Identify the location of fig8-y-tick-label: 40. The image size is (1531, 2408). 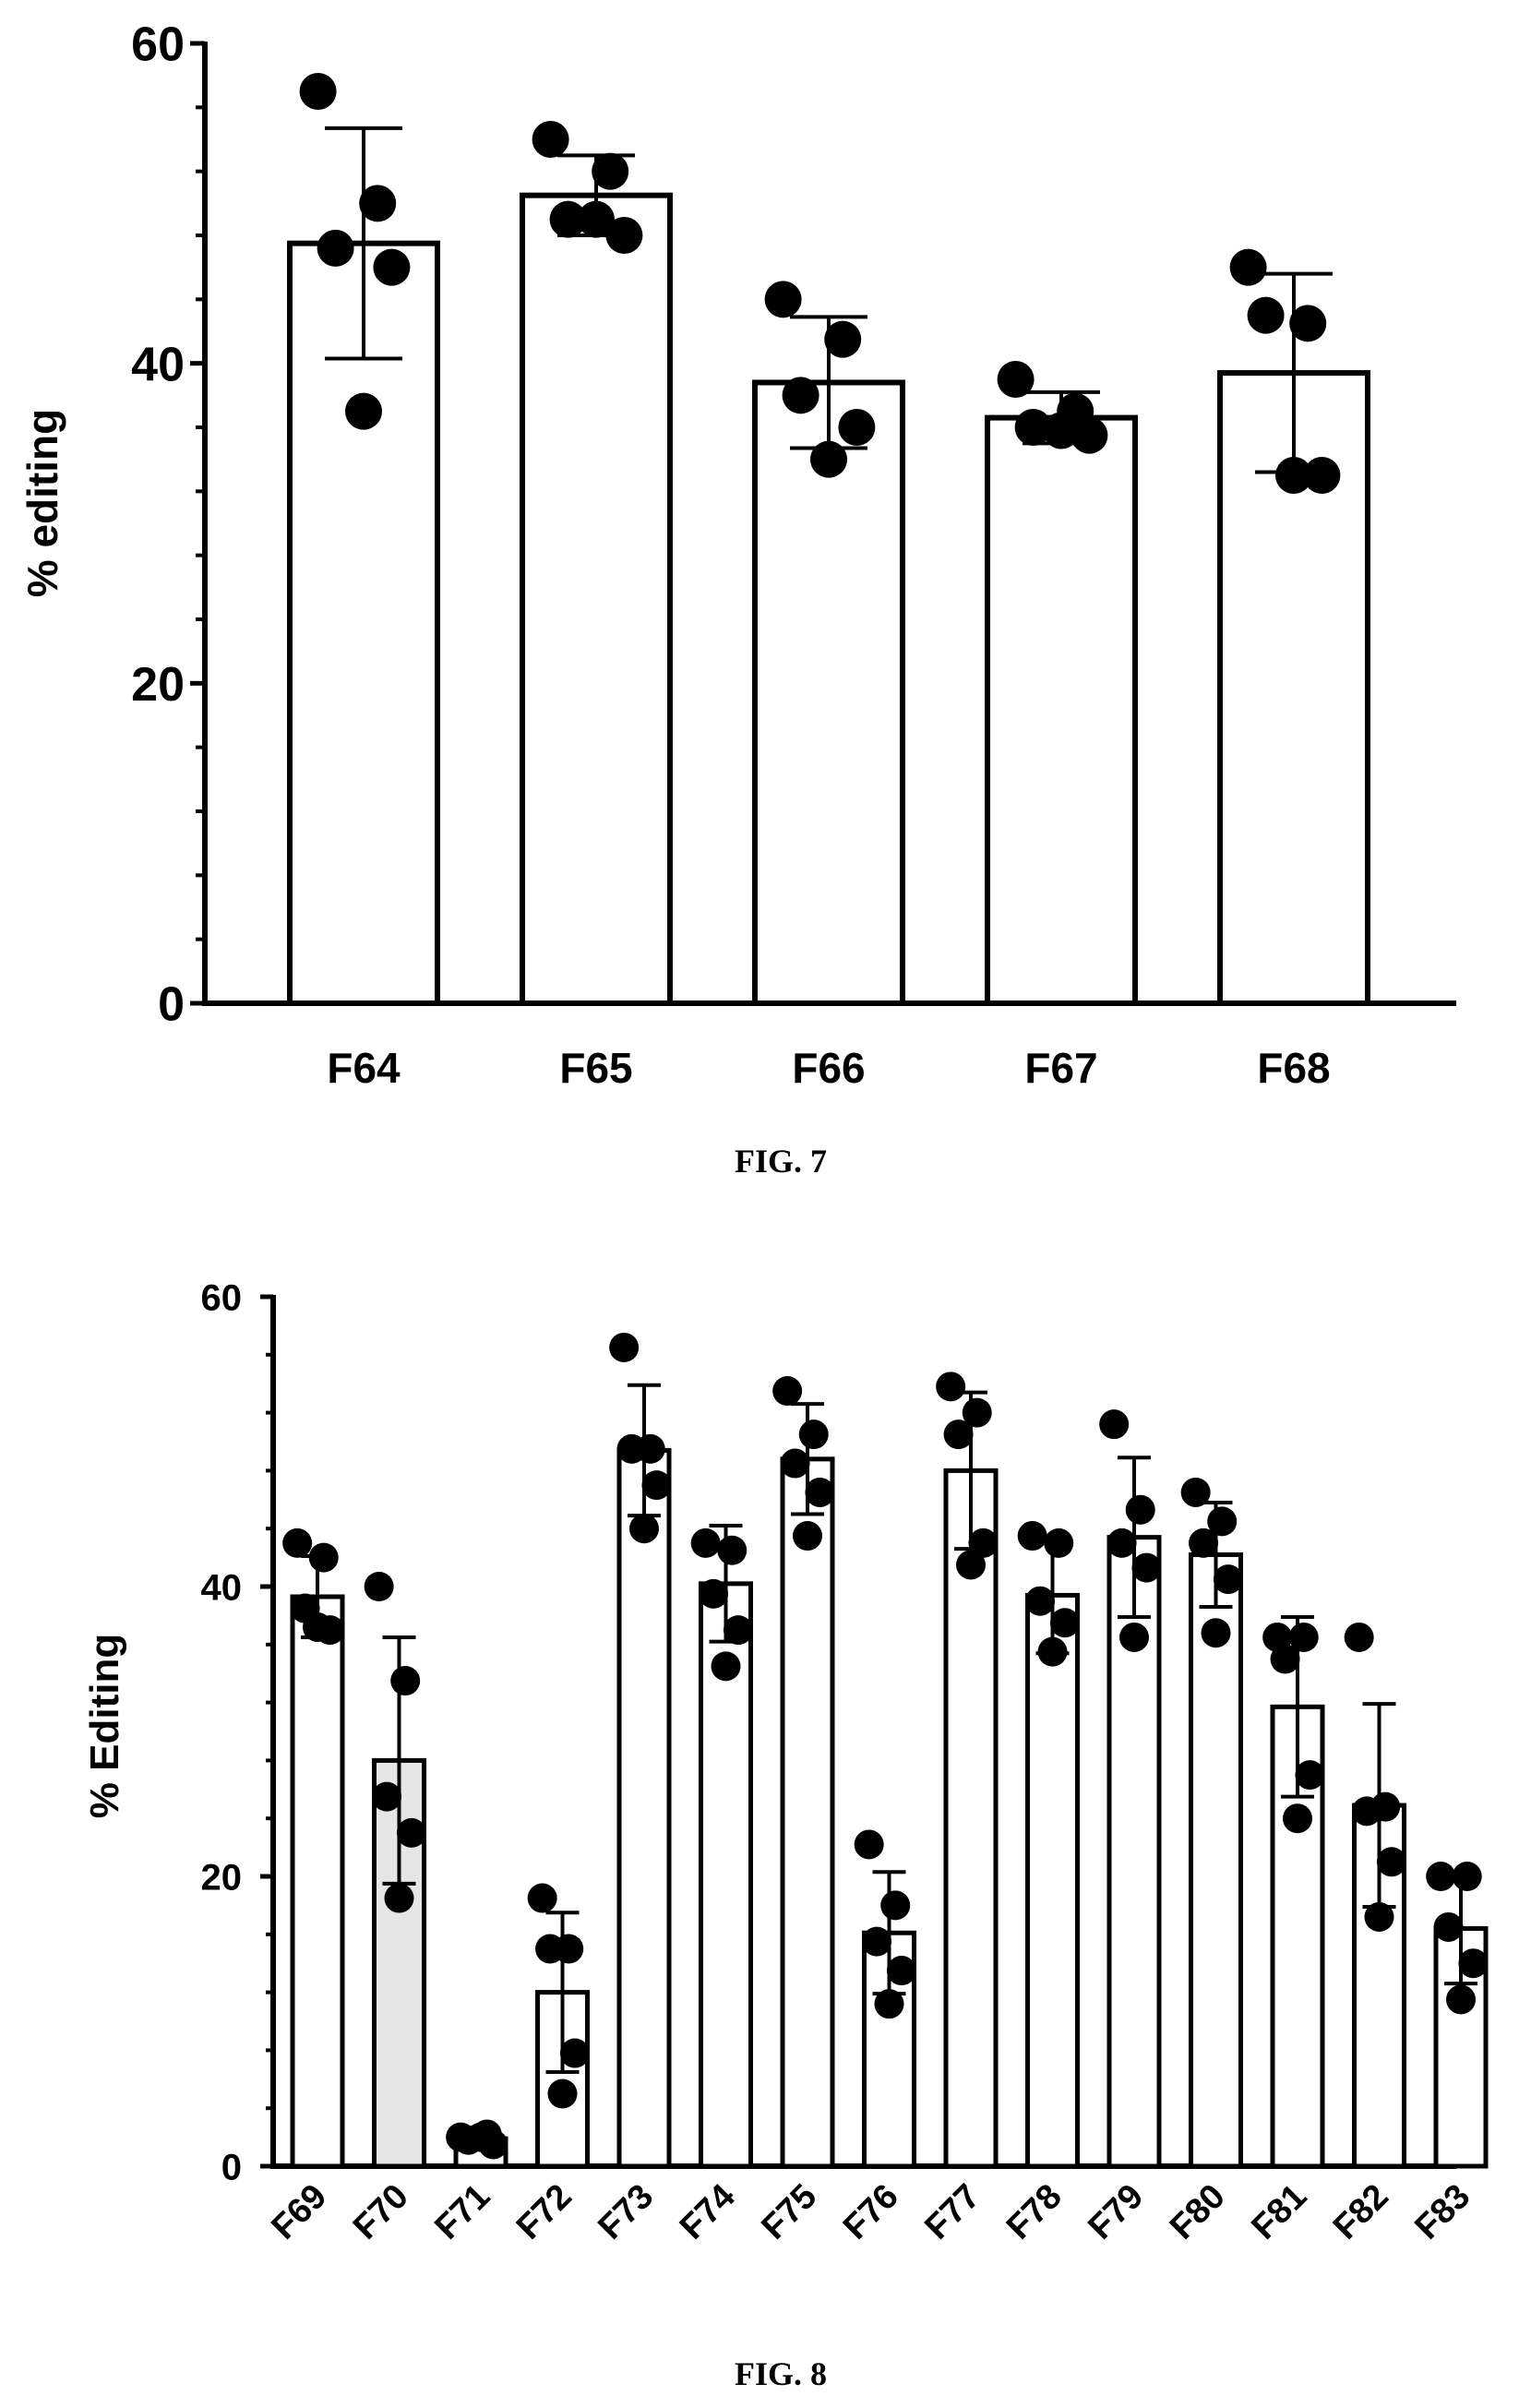
(222, 1587).